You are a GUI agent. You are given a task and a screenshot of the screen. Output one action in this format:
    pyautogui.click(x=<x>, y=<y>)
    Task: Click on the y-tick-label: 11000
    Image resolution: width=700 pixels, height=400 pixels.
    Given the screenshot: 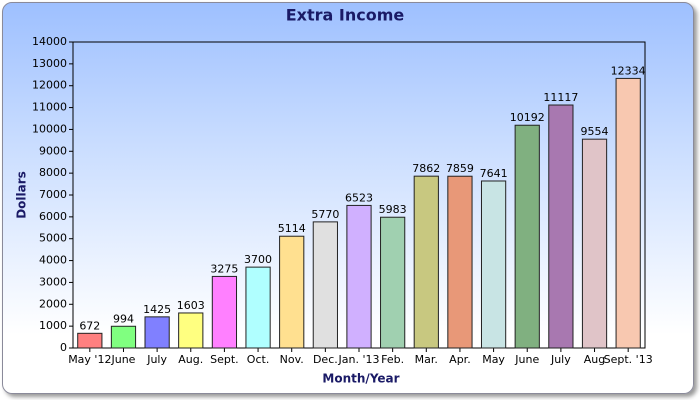 What is the action you would take?
    pyautogui.click(x=49, y=107)
    